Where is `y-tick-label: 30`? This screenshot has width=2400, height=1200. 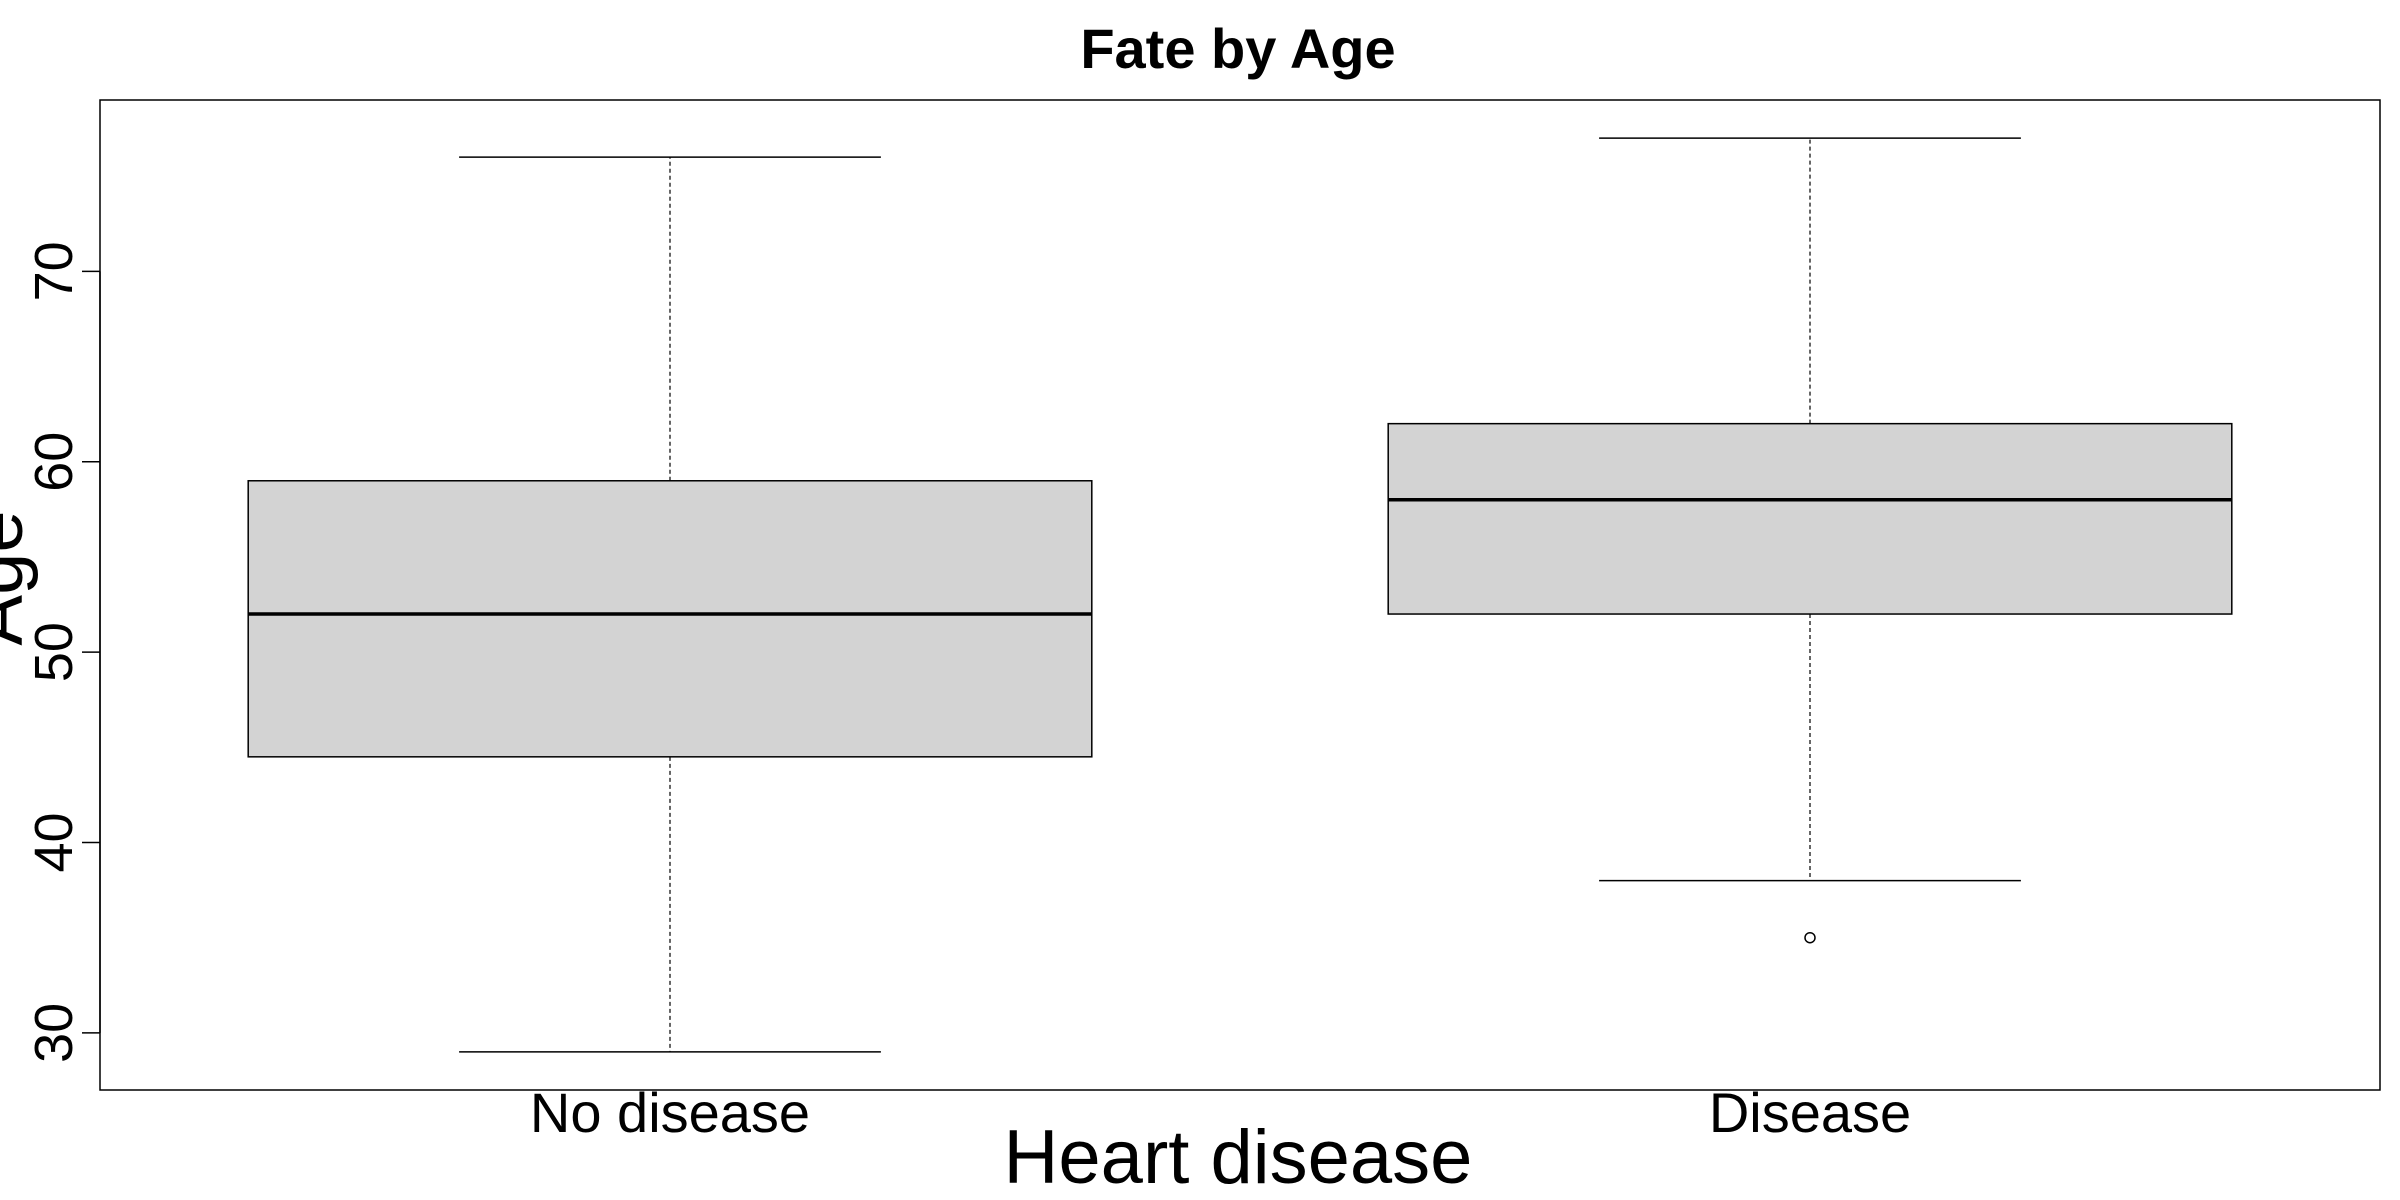
y-tick-label: 30 is located at coordinates (54, 1033).